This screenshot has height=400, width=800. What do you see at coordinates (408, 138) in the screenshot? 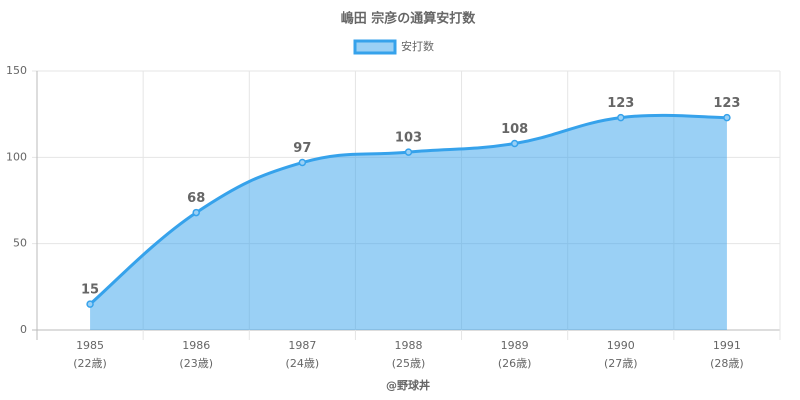
I see `value-label: 103` at bounding box center [408, 138].